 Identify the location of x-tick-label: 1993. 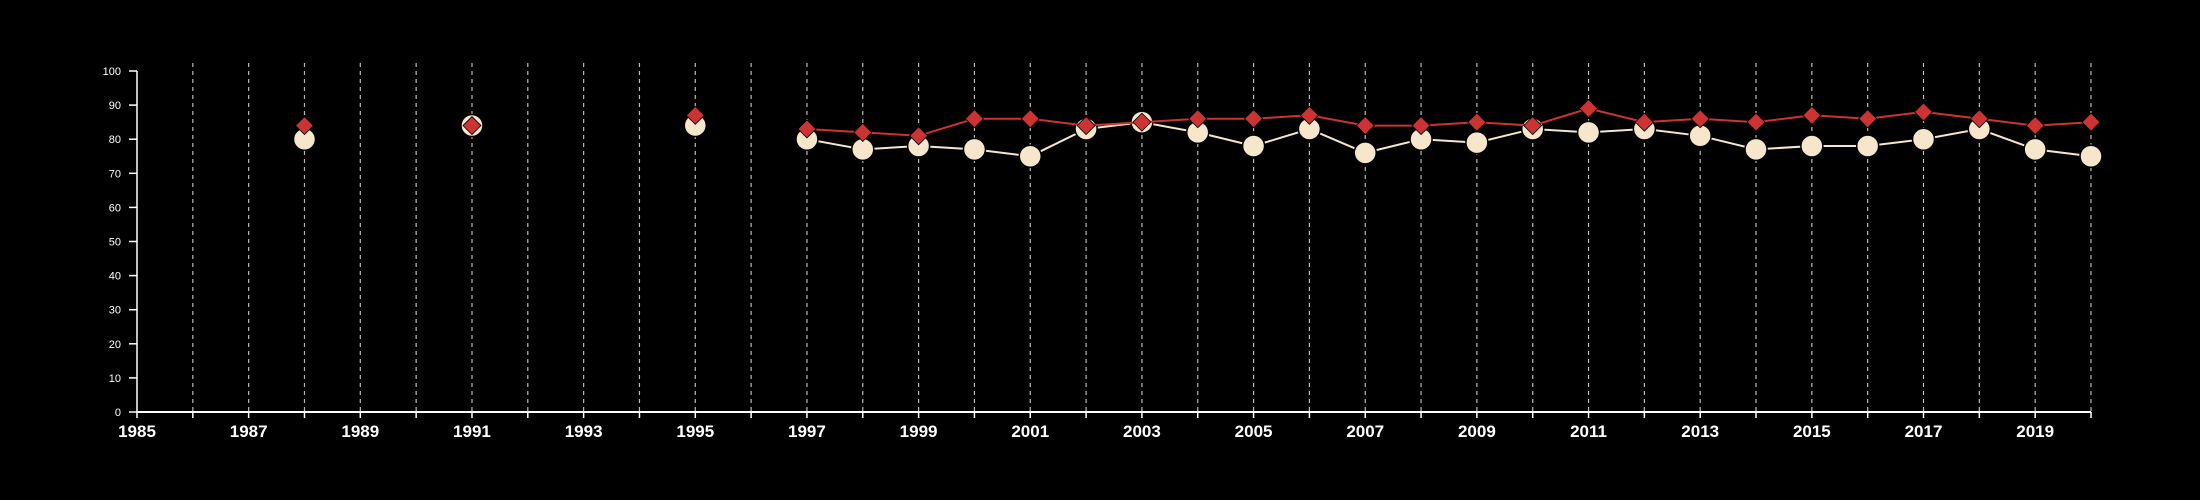
(584, 431).